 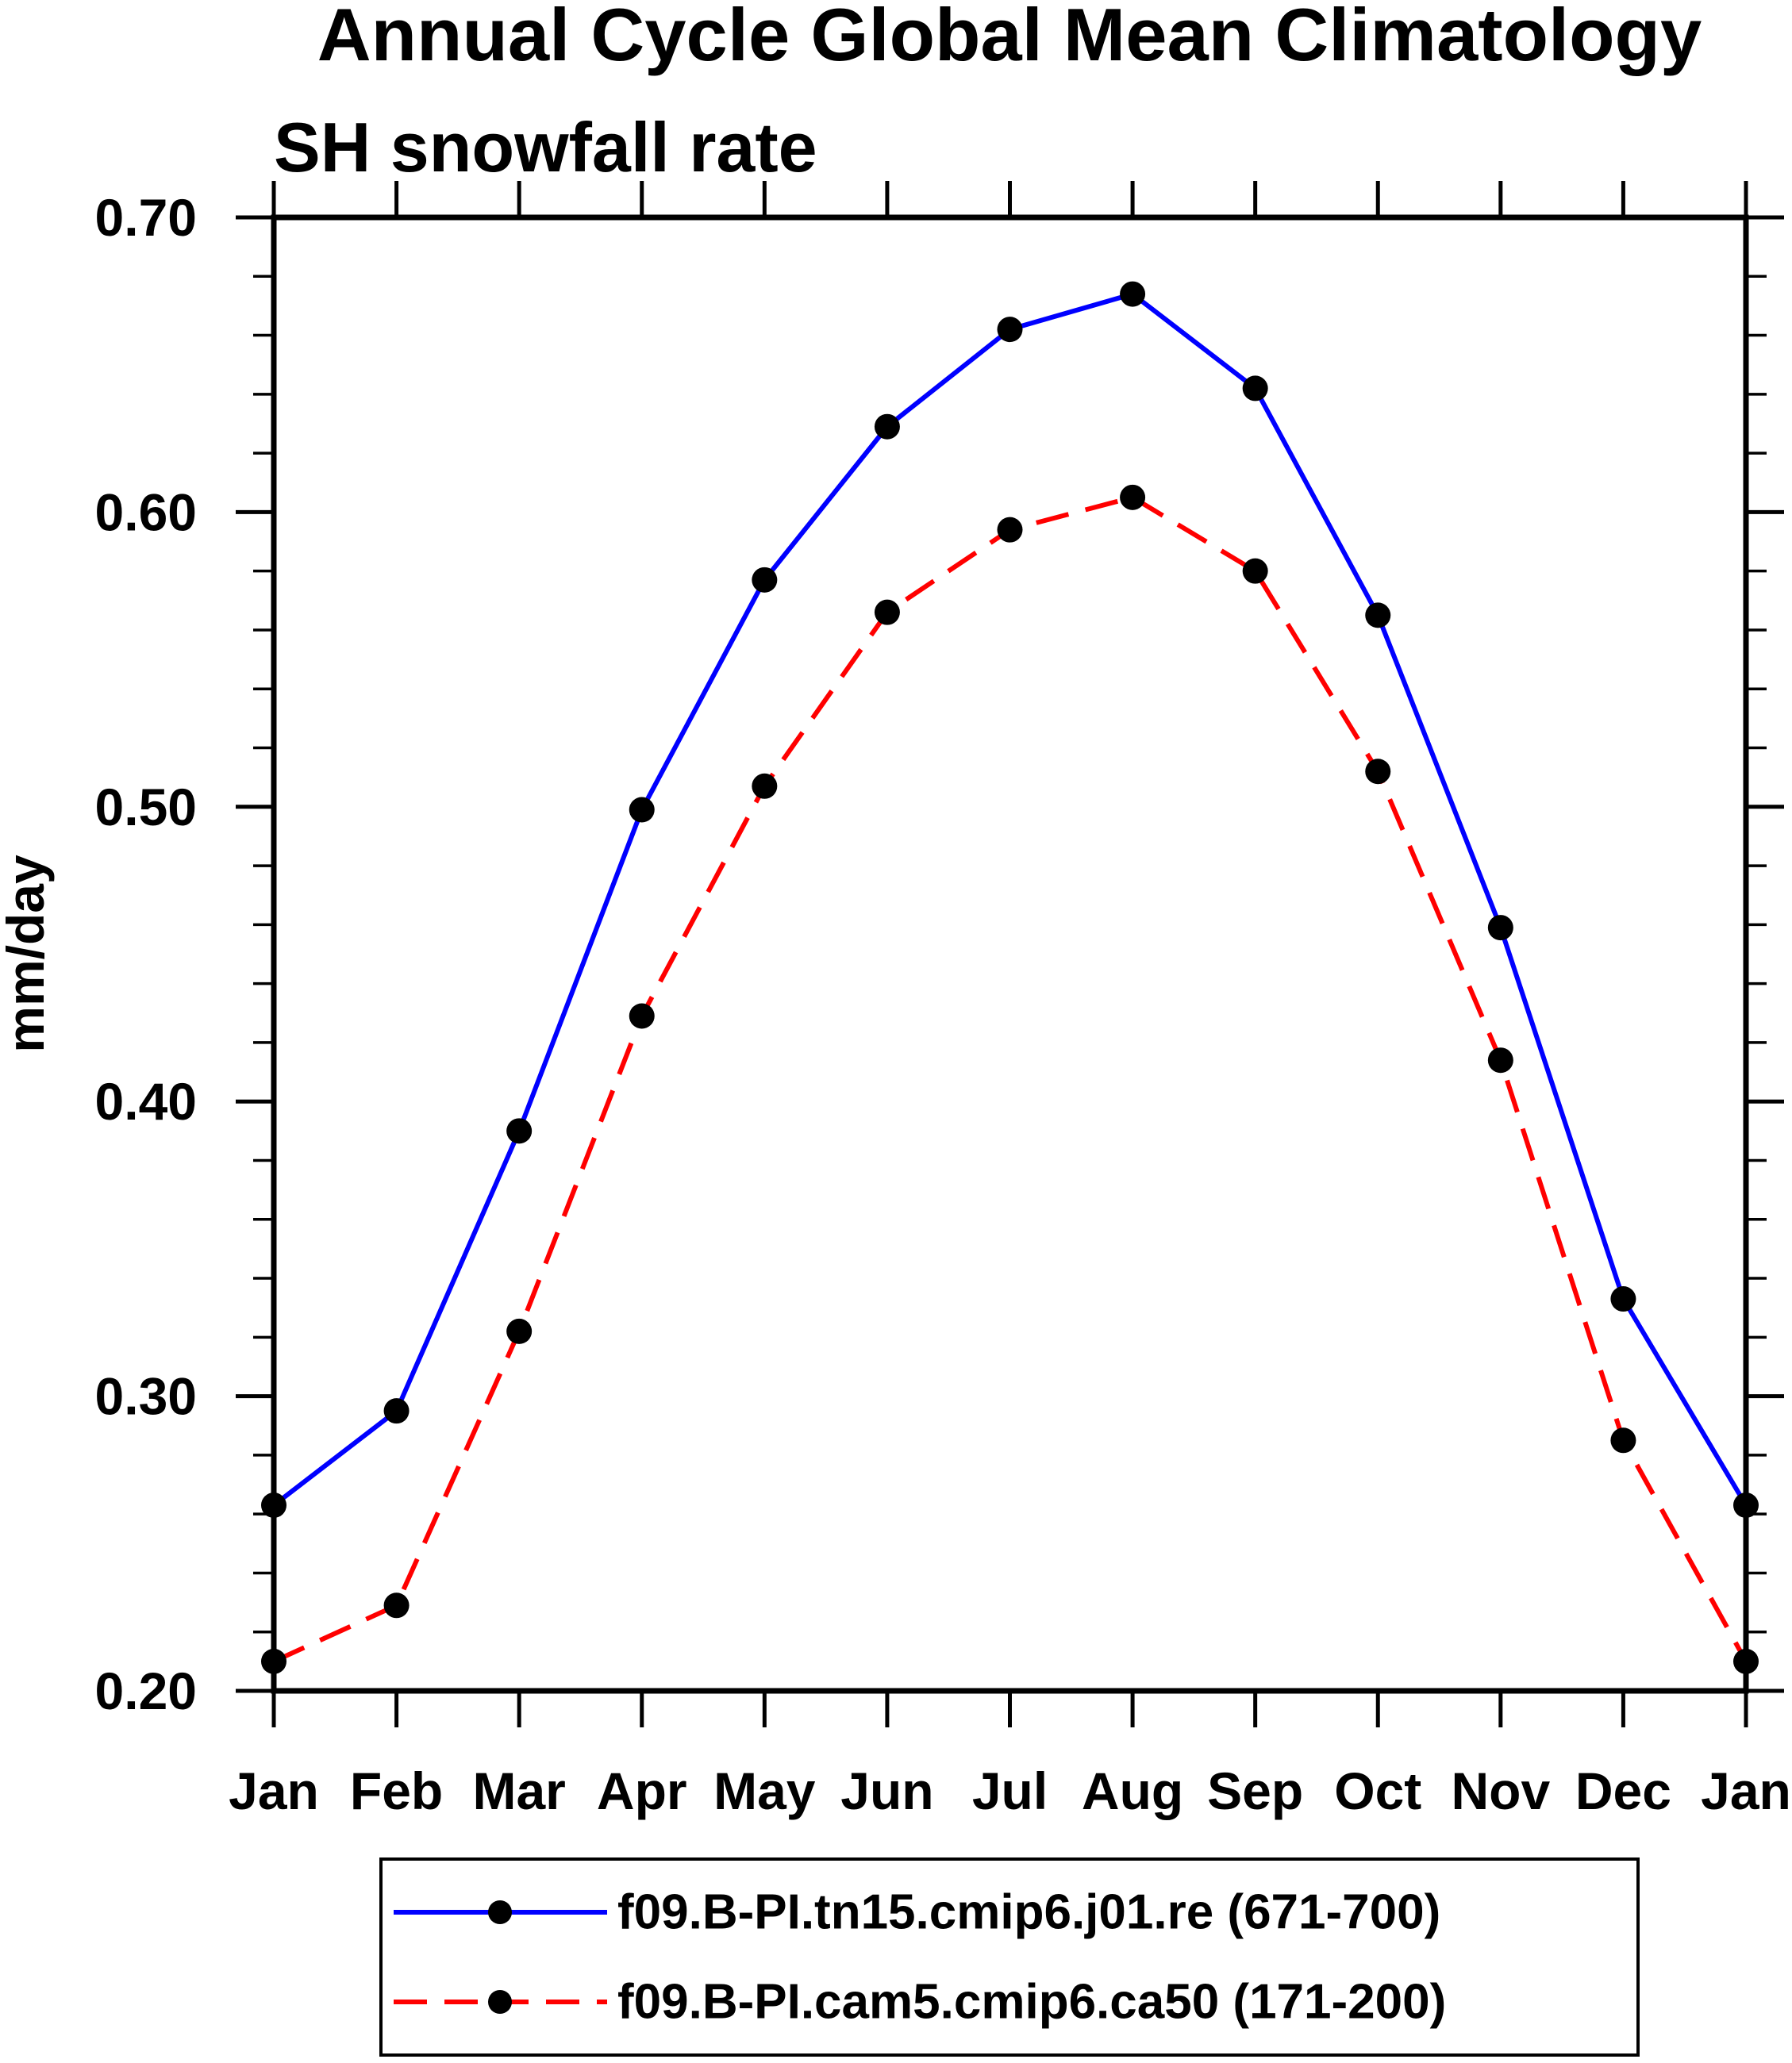 I want to click on x-axis-ticks-bottom, so click(x=1009, y=1709).